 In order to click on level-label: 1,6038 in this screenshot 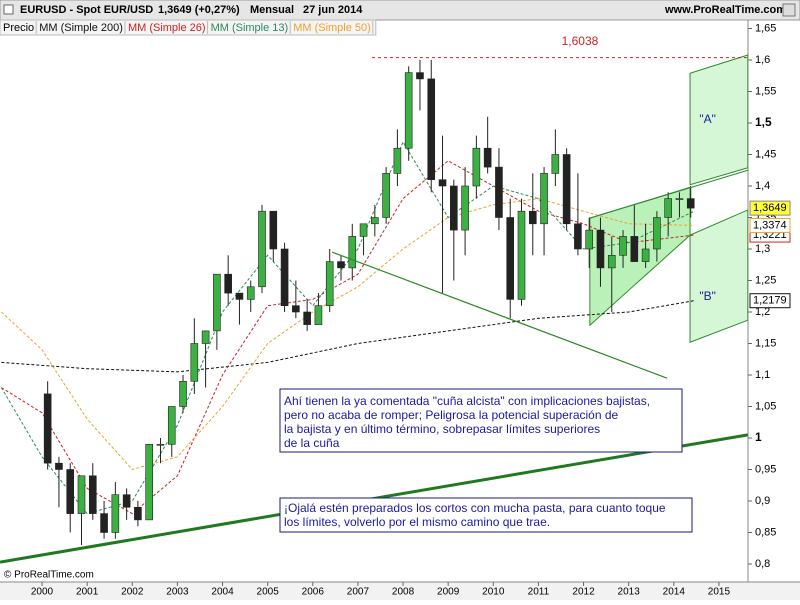, I will do `click(580, 41)`.